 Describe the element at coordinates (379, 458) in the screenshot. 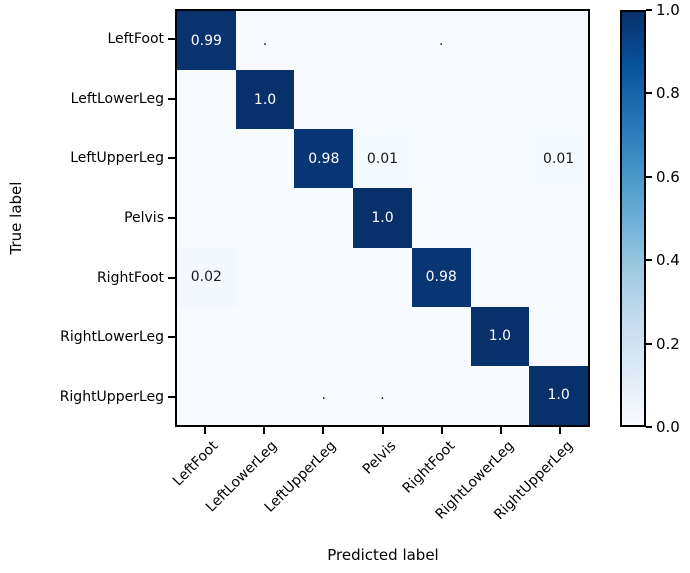

I see `x-tick-label: Pelvis` at that location.